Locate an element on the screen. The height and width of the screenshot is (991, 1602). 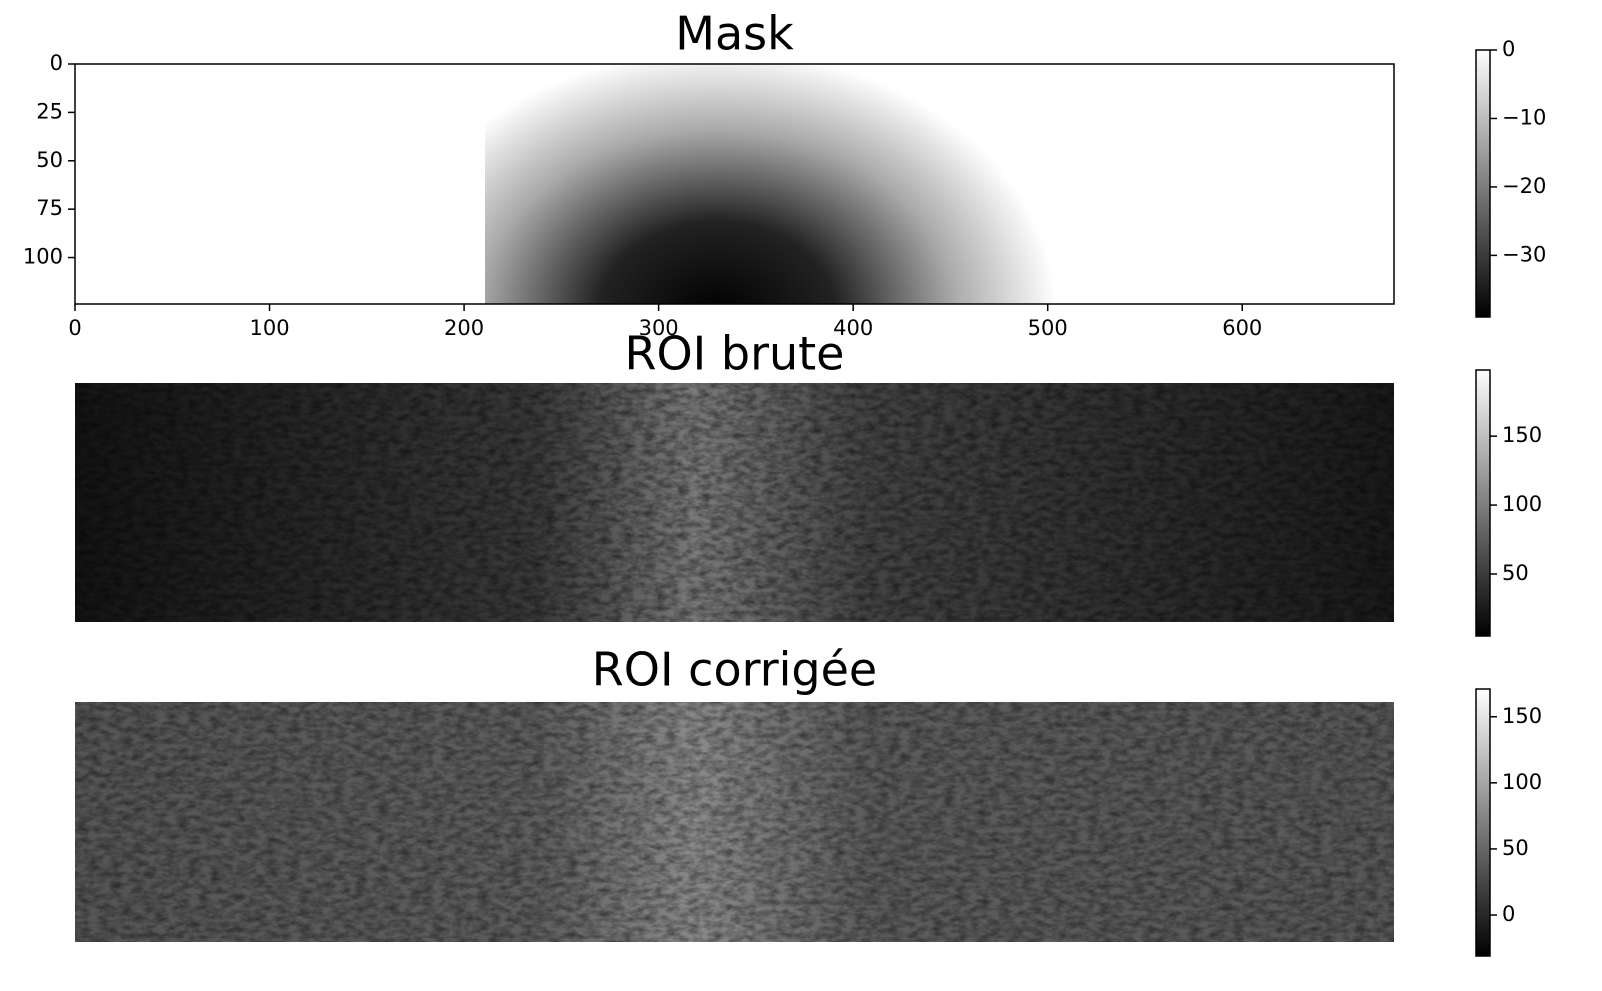
y-tick-label: 50 is located at coordinates (49, 160).